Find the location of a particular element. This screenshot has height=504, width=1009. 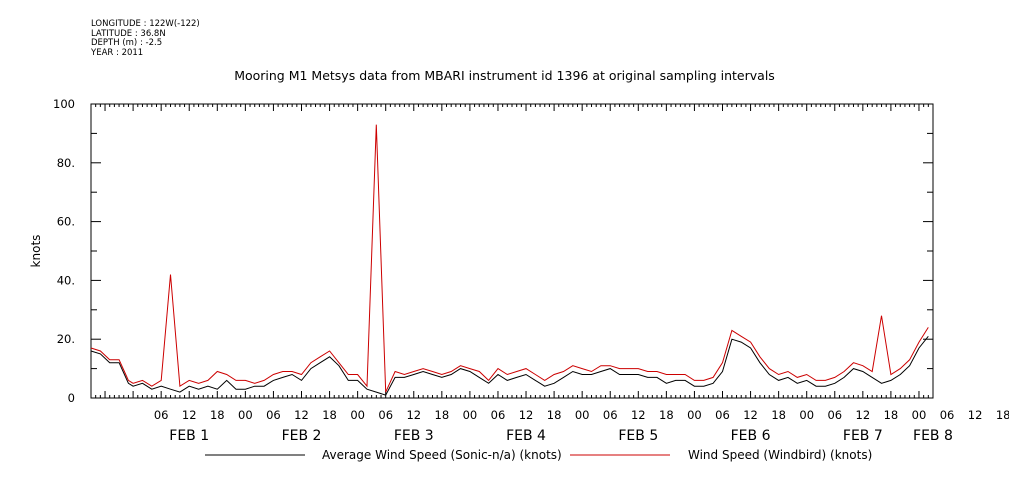

meta-longitude: LONGITUDE : 122W(-122) is located at coordinates (145, 24).